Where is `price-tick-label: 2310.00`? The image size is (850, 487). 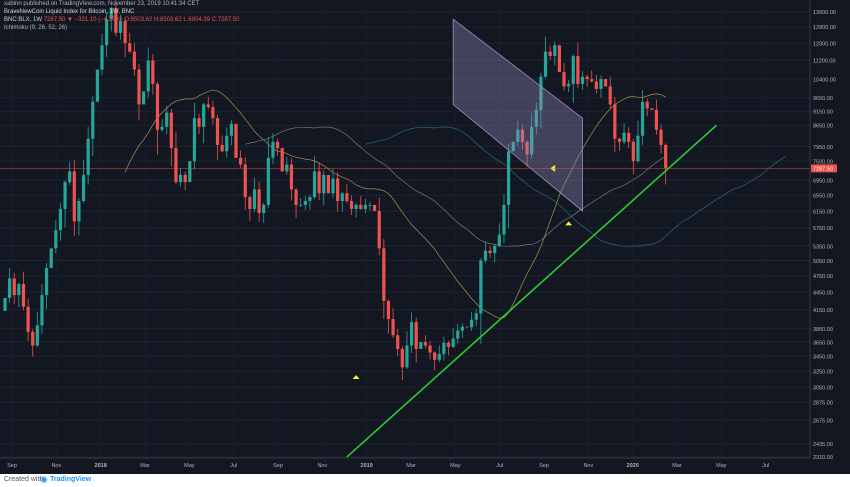
price-tick-label: 2310.00 is located at coordinates (823, 458).